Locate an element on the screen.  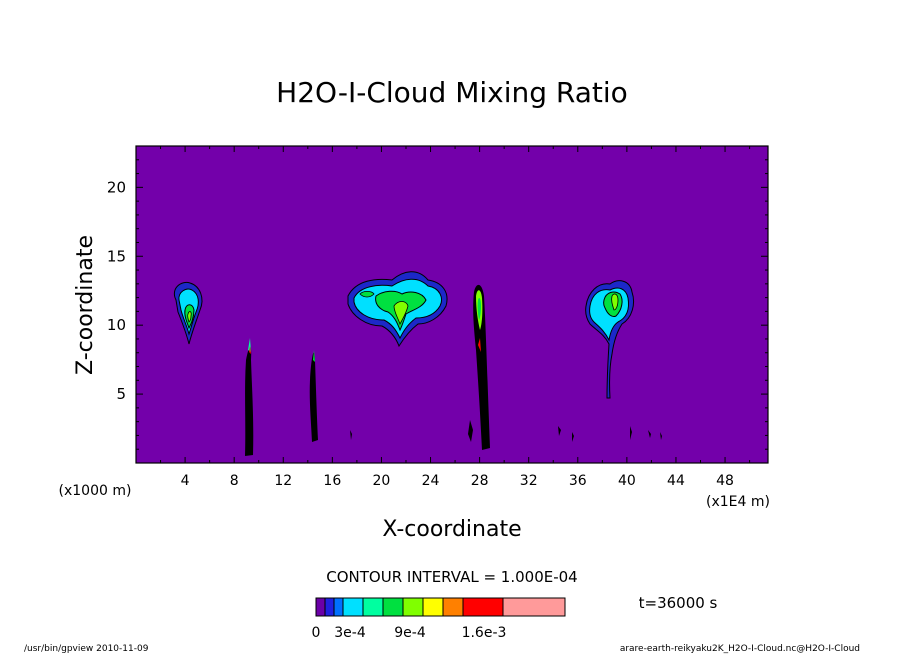
colorbar-label: 9e-4 is located at coordinates (410, 633).